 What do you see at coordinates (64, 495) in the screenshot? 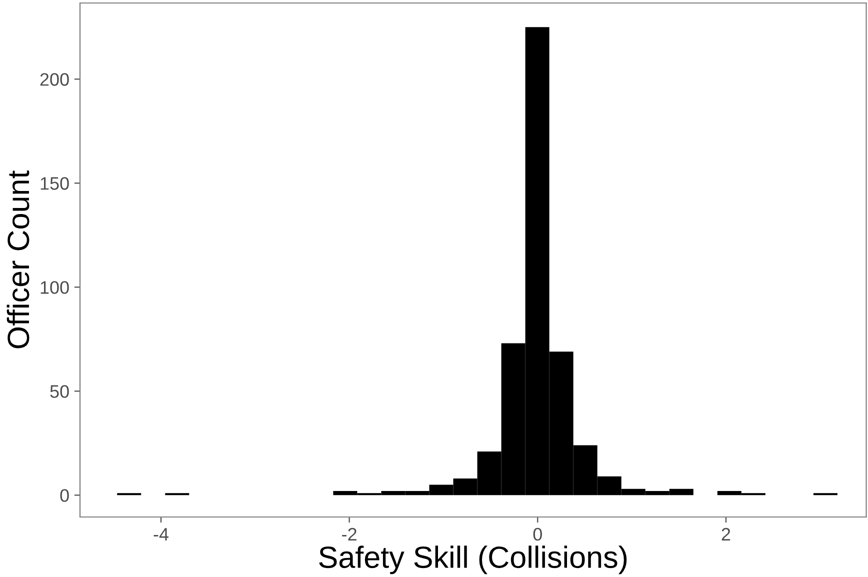
I see `y-tick-label: 0` at bounding box center [64, 495].